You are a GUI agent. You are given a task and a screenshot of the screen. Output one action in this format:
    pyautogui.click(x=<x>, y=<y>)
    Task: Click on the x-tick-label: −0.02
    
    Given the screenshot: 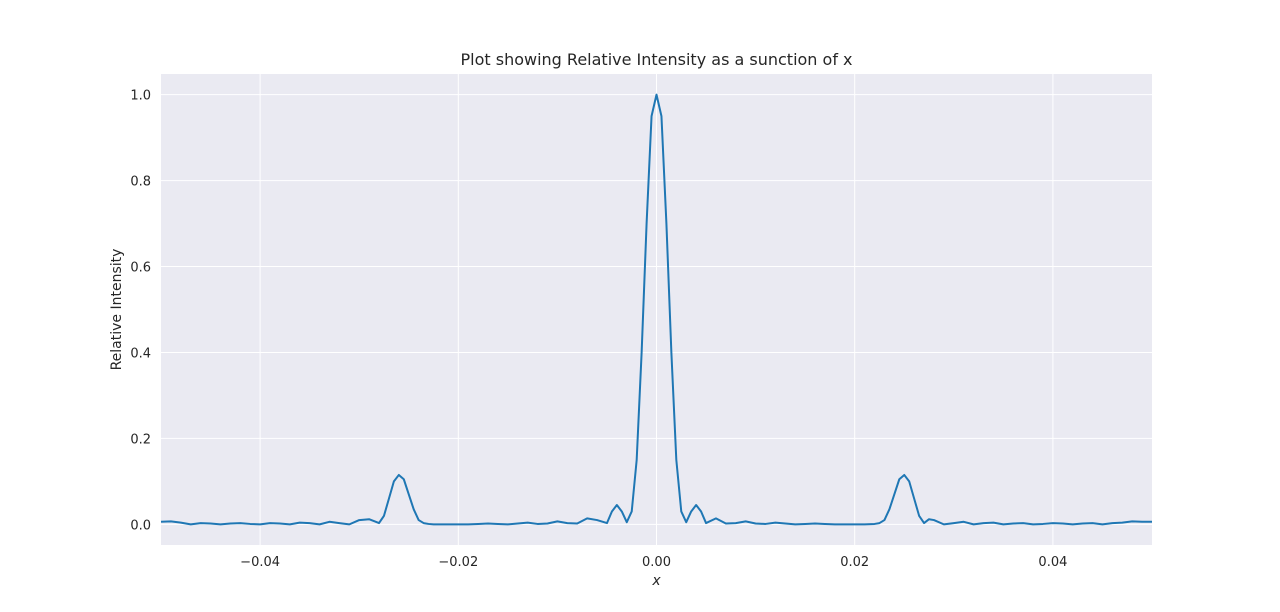 What is the action you would take?
    pyautogui.click(x=458, y=562)
    